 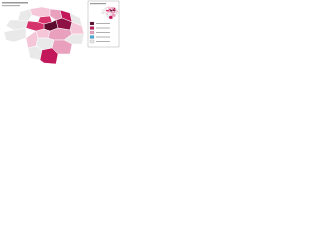 I want to click on title-line, so click(x=15, y=3).